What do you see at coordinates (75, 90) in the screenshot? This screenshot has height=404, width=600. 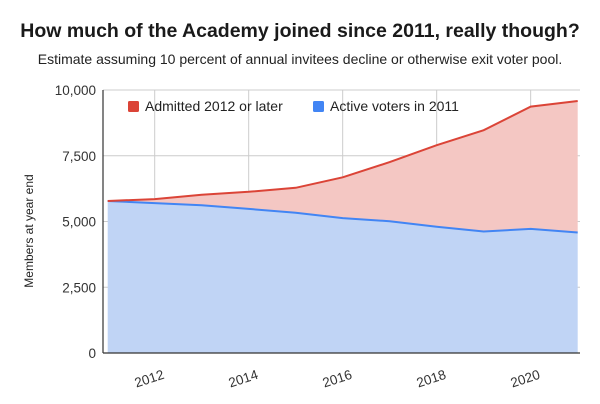 I see `y-tick-label: 10,000` at bounding box center [75, 90].